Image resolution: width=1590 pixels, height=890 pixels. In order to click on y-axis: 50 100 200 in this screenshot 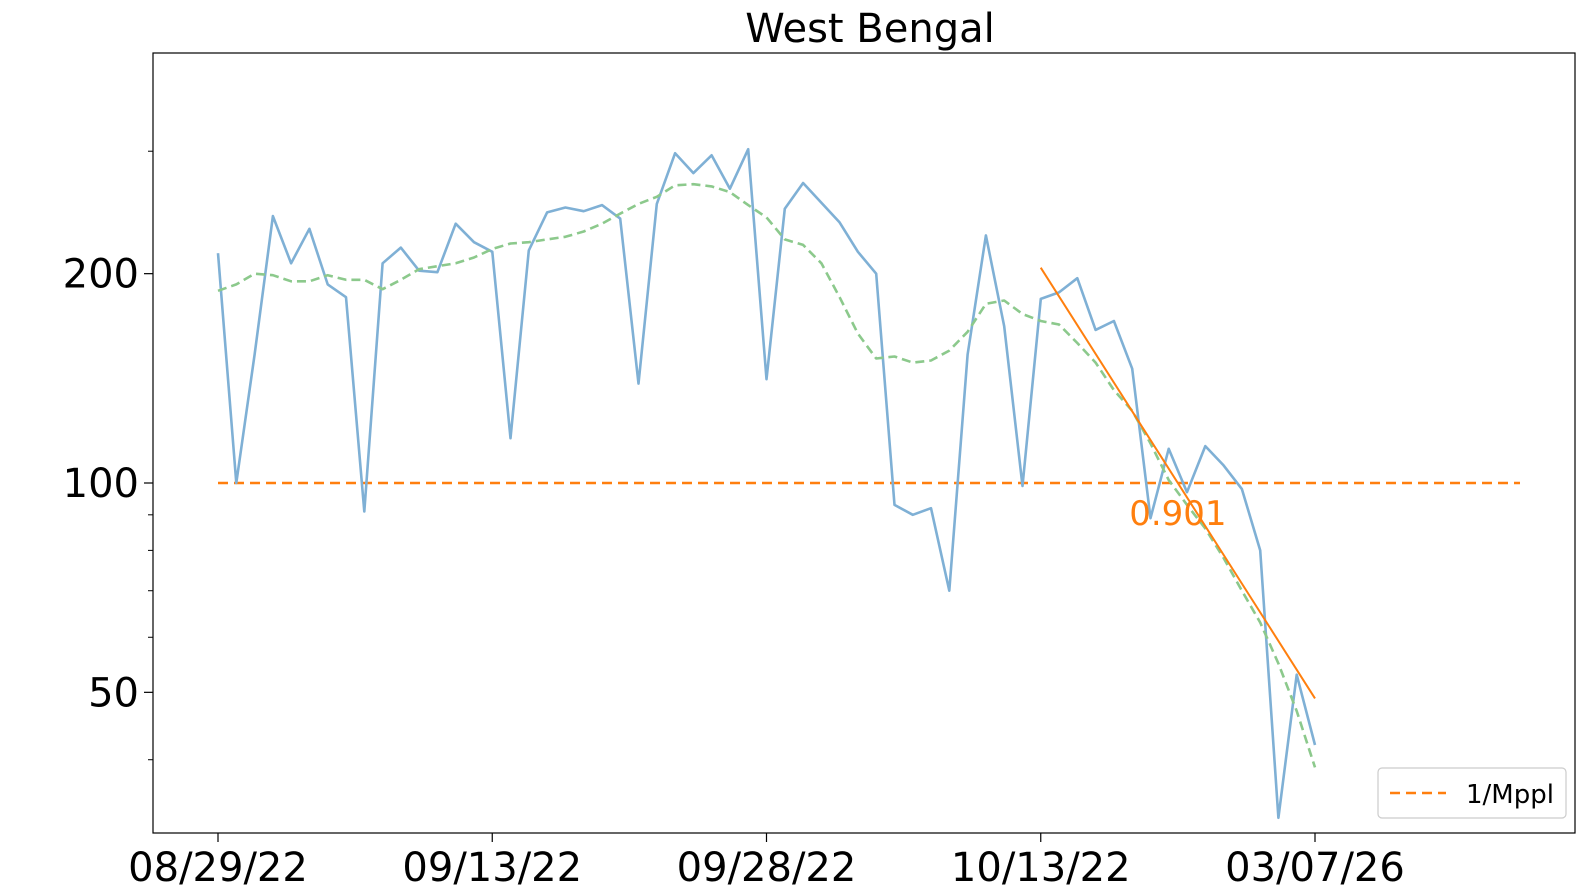, I will do `click(108, 484)`.